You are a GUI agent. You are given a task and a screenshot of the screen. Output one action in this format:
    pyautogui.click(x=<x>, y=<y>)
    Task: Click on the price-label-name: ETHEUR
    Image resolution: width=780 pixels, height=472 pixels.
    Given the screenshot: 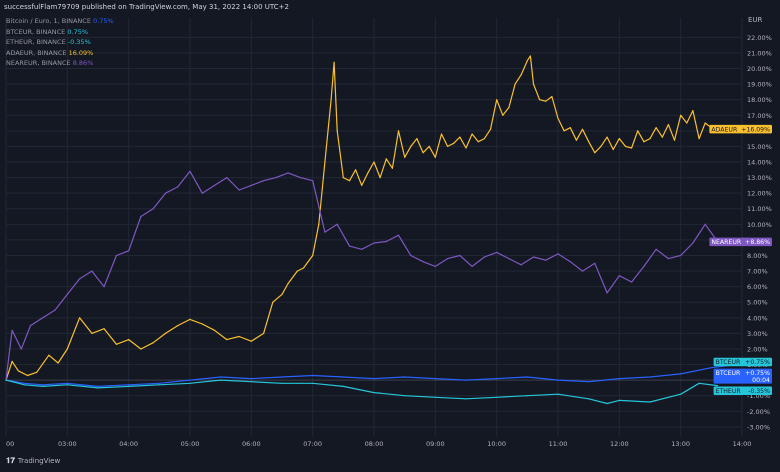 What is the action you would take?
    pyautogui.click(x=729, y=391)
    